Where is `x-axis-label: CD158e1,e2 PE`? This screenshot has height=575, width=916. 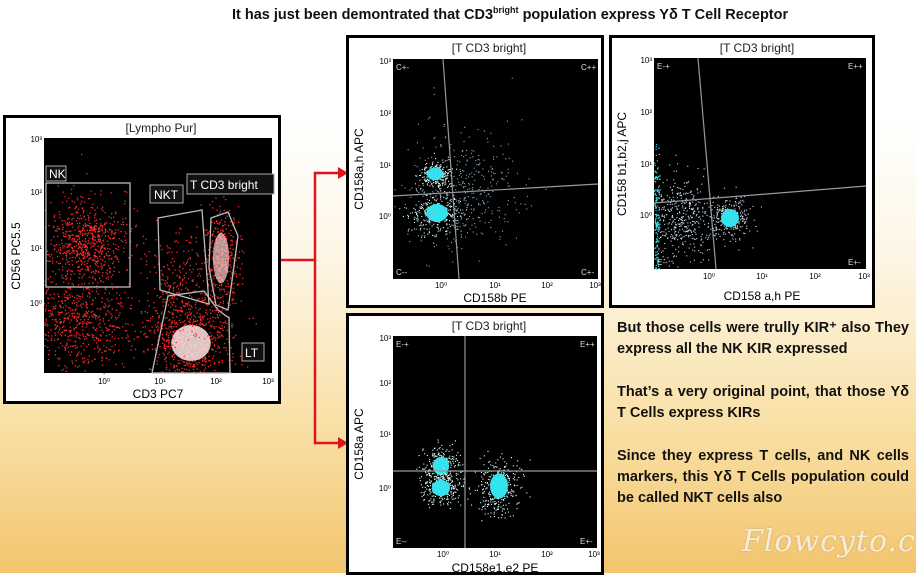 x-axis-label: CD158e1,e2 PE is located at coordinates (495, 567).